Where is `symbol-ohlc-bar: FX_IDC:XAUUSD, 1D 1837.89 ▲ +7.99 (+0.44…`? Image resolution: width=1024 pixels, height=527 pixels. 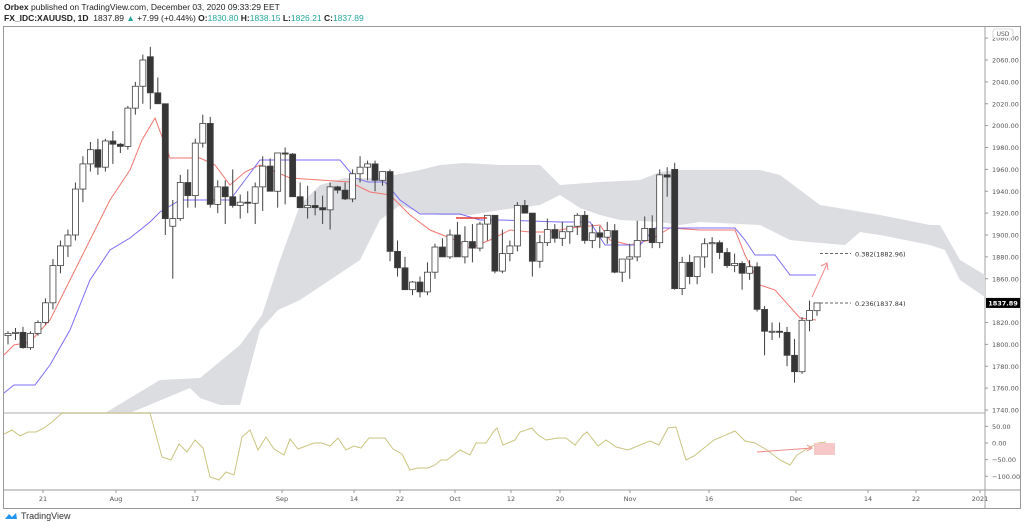 symbol-ohlc-bar: FX_IDC:XAUUSD, 1D 1837.89 ▲ +7.99 (+0.44… is located at coordinates (184, 18).